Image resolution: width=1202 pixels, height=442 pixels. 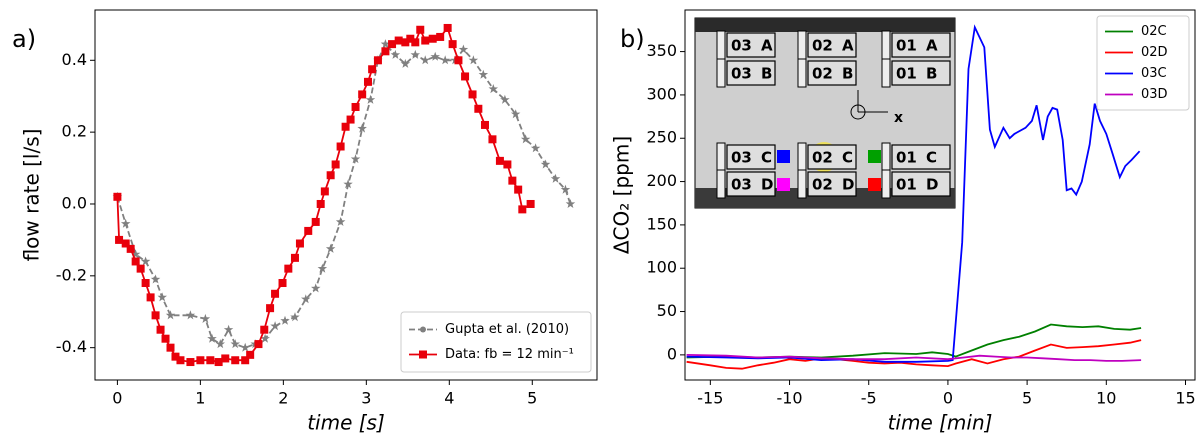 What do you see at coordinates (940, 423) in the screenshot?
I see `x-axis-label: time [min]` at bounding box center [940, 423].